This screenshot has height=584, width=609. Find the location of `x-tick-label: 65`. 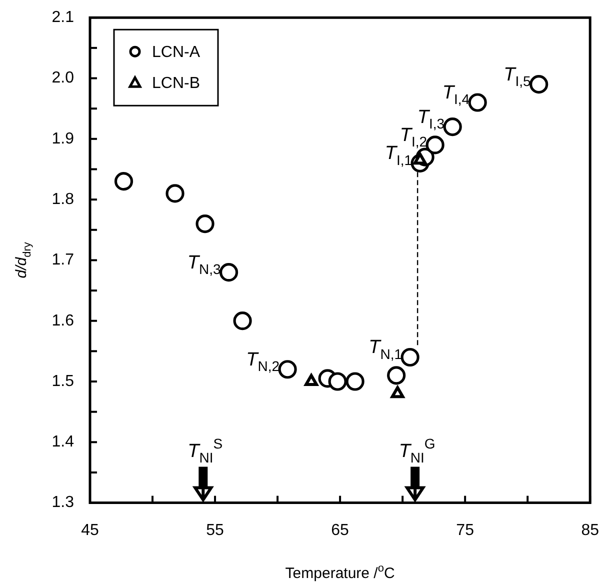

x-tick-label: 65 is located at coordinates (340, 530).